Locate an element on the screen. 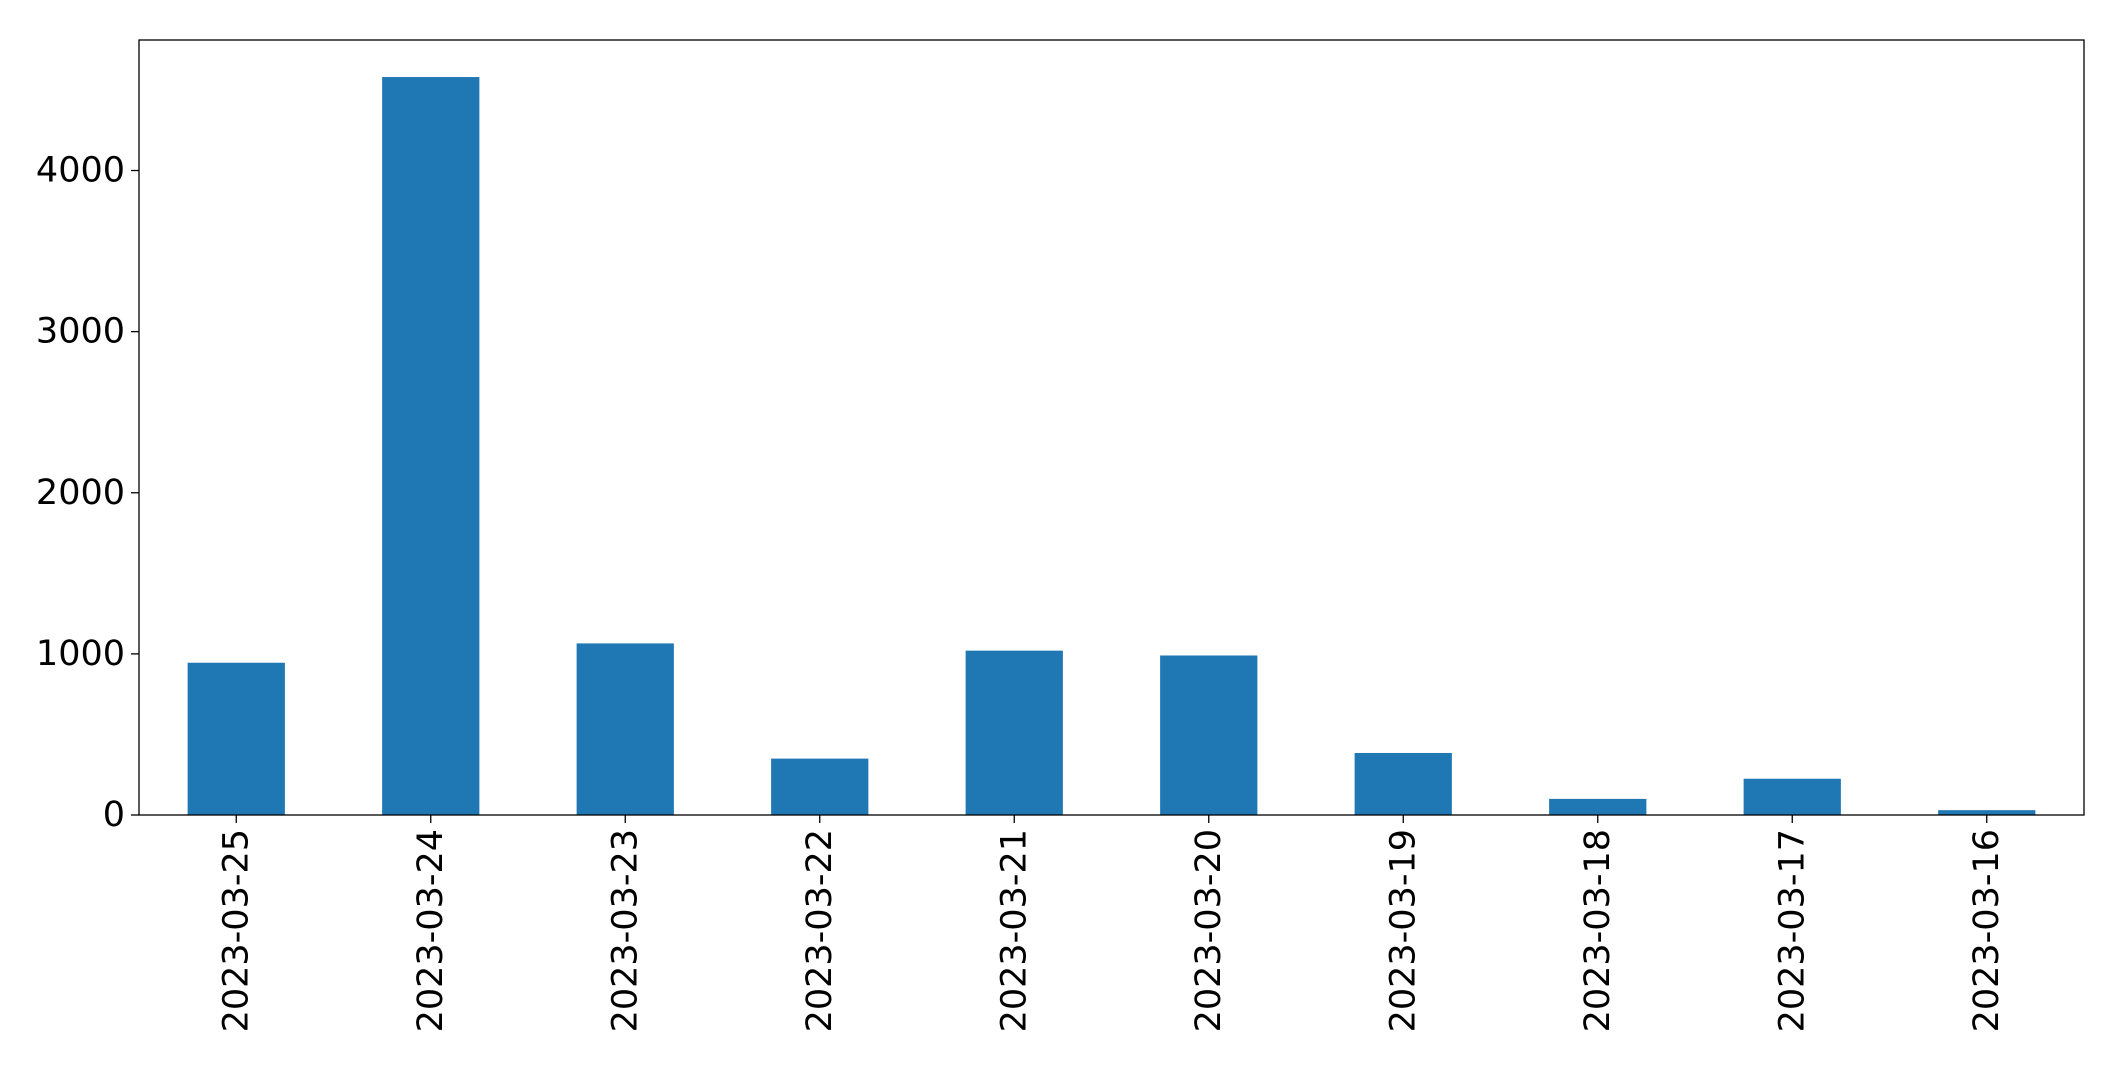  x-tick-label: 2023-03-18 is located at coordinates (1598, 930).